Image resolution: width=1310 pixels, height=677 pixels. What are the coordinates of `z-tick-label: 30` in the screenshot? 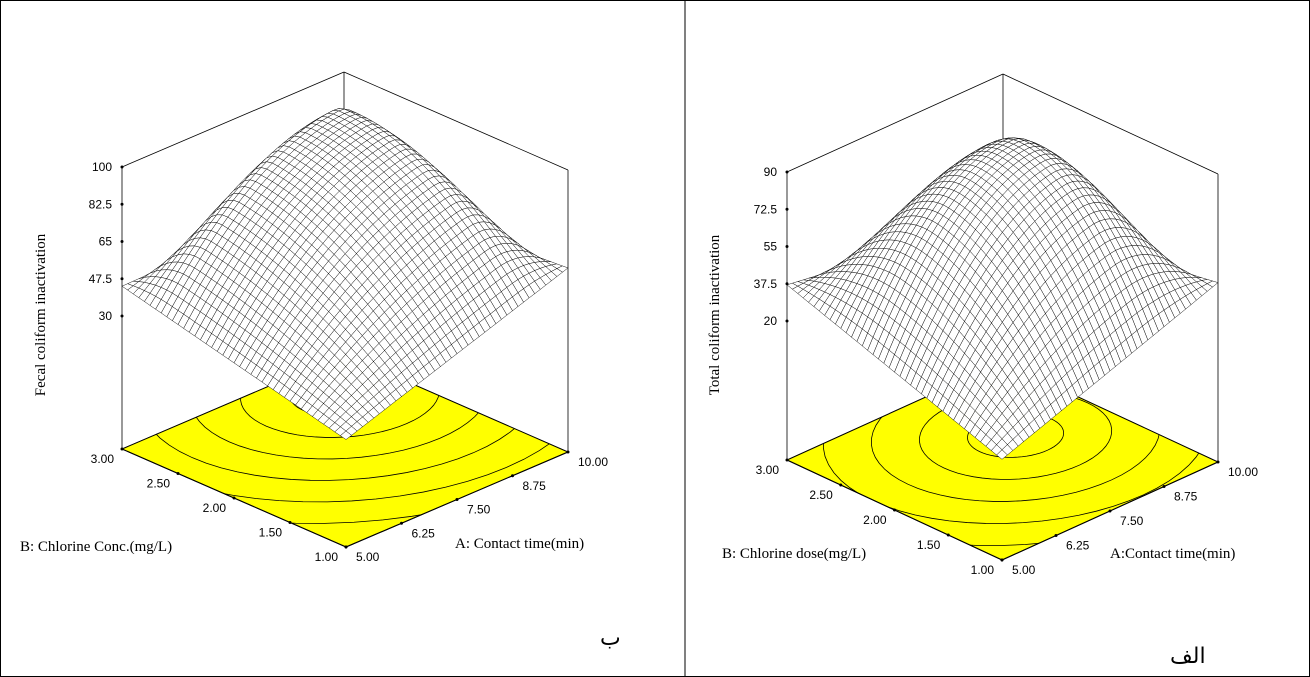 It's located at (106, 316).